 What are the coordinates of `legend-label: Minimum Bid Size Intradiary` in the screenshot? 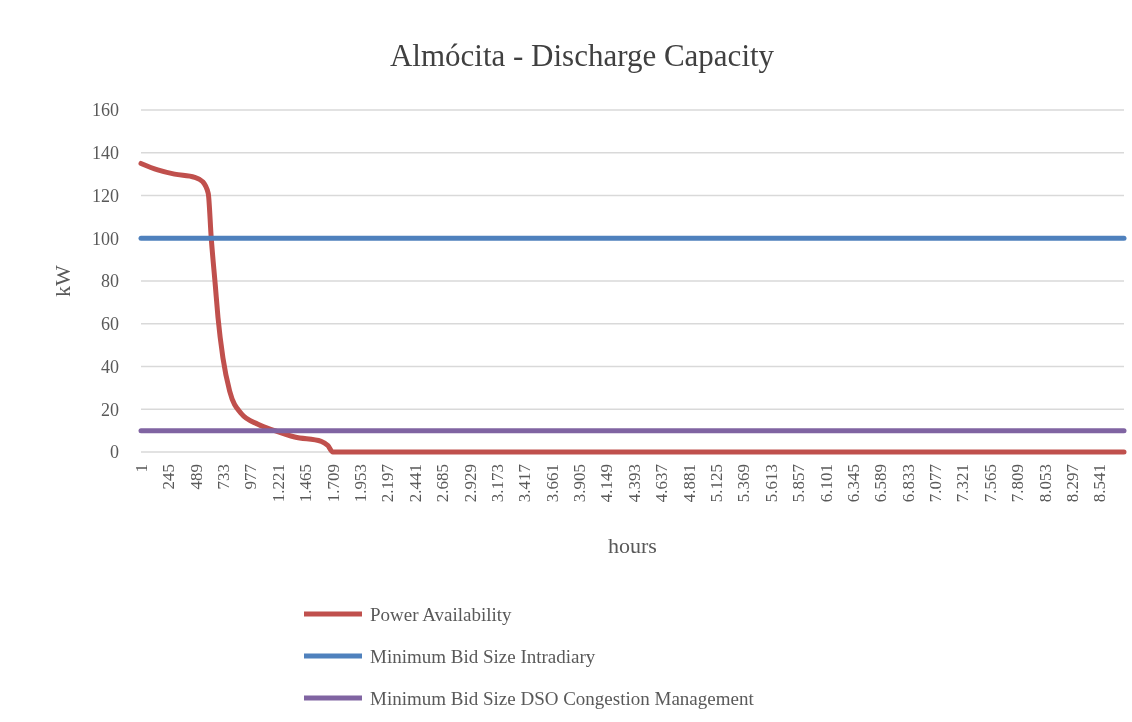 It's located at (483, 656).